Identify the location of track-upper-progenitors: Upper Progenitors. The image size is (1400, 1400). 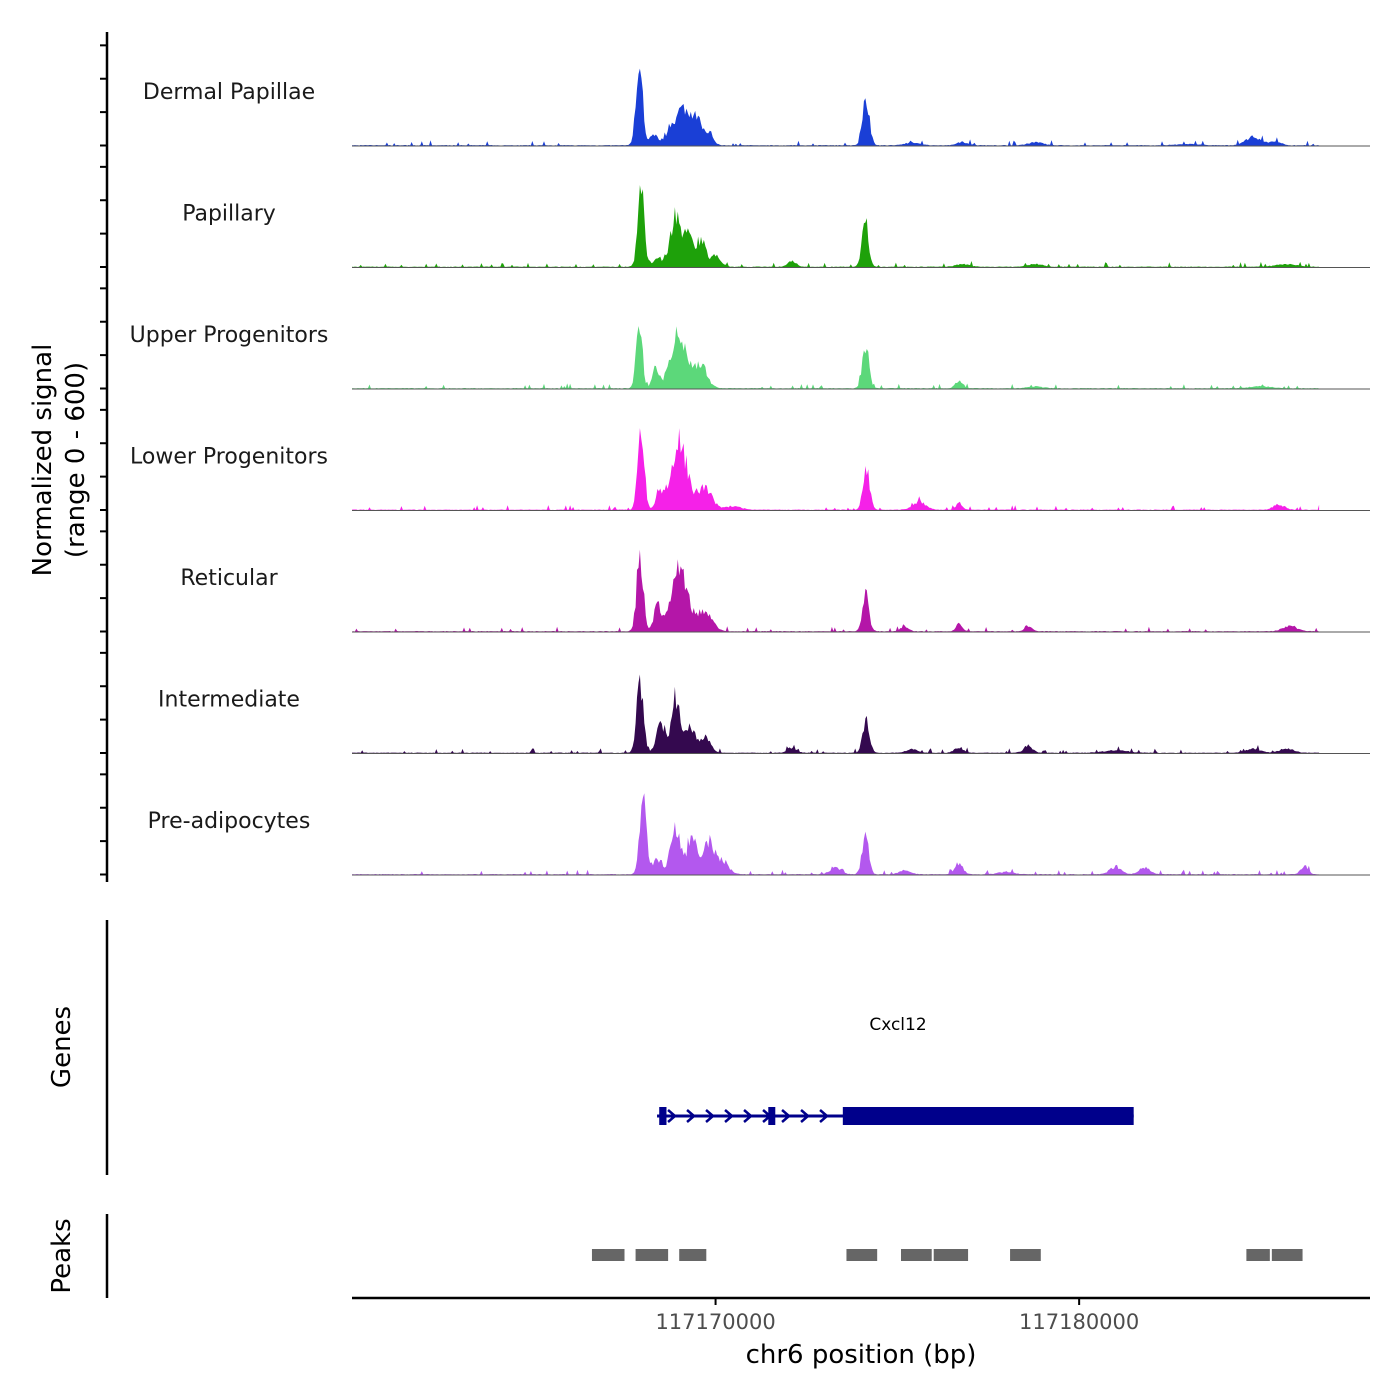
(750, 356).